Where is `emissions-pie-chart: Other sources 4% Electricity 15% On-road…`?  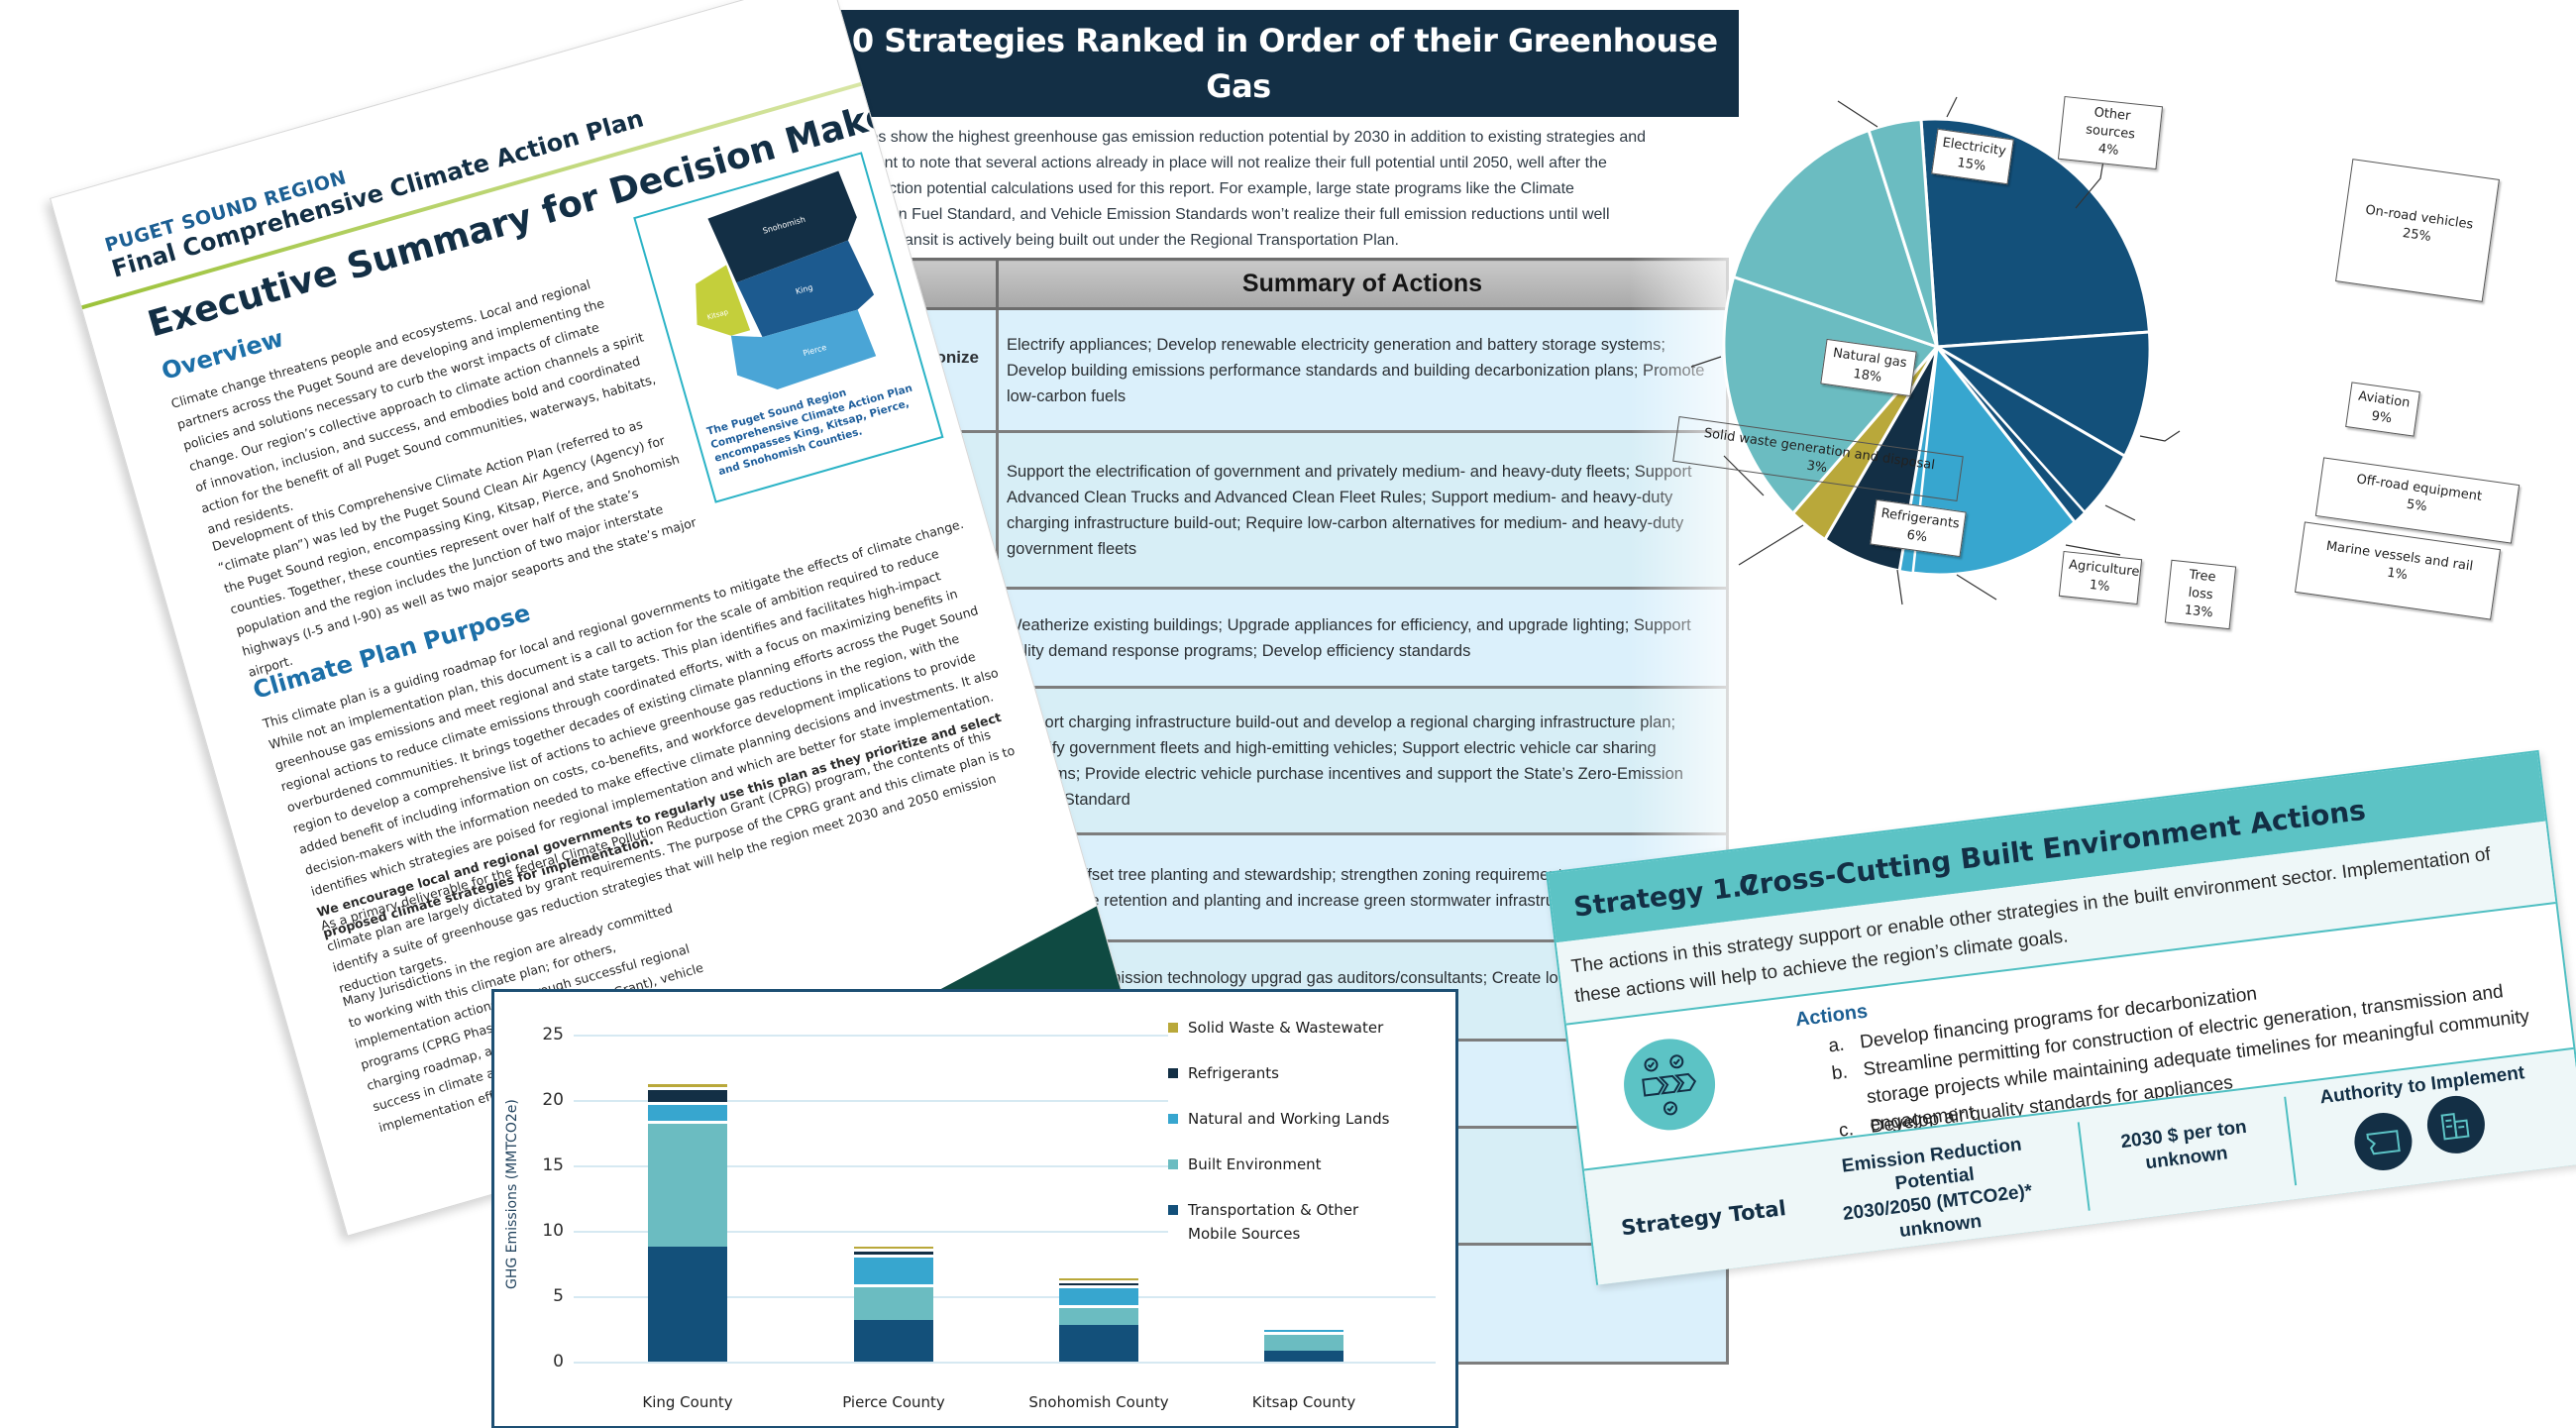 emissions-pie-chart: Other sources 4% Electricity 15% On-road… is located at coordinates (2124, 366).